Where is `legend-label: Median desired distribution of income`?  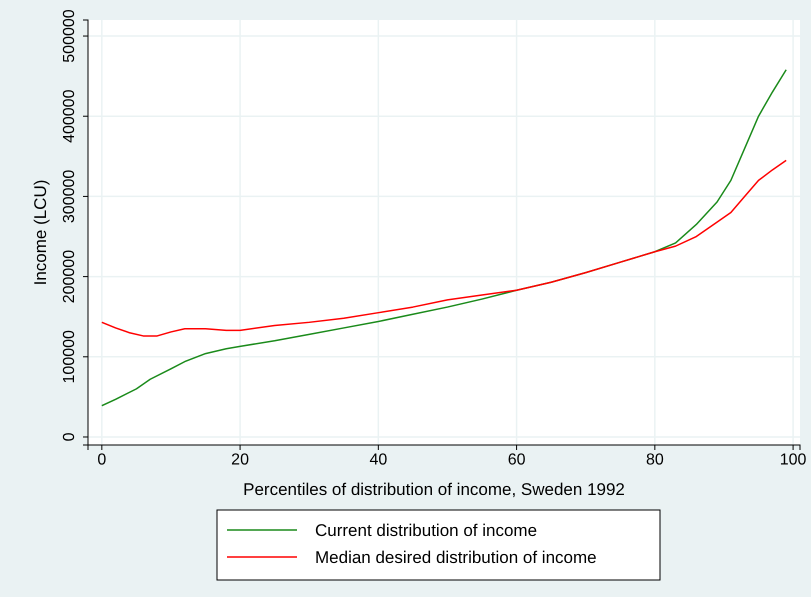 legend-label: Median desired distribution of income is located at coordinates (456, 557).